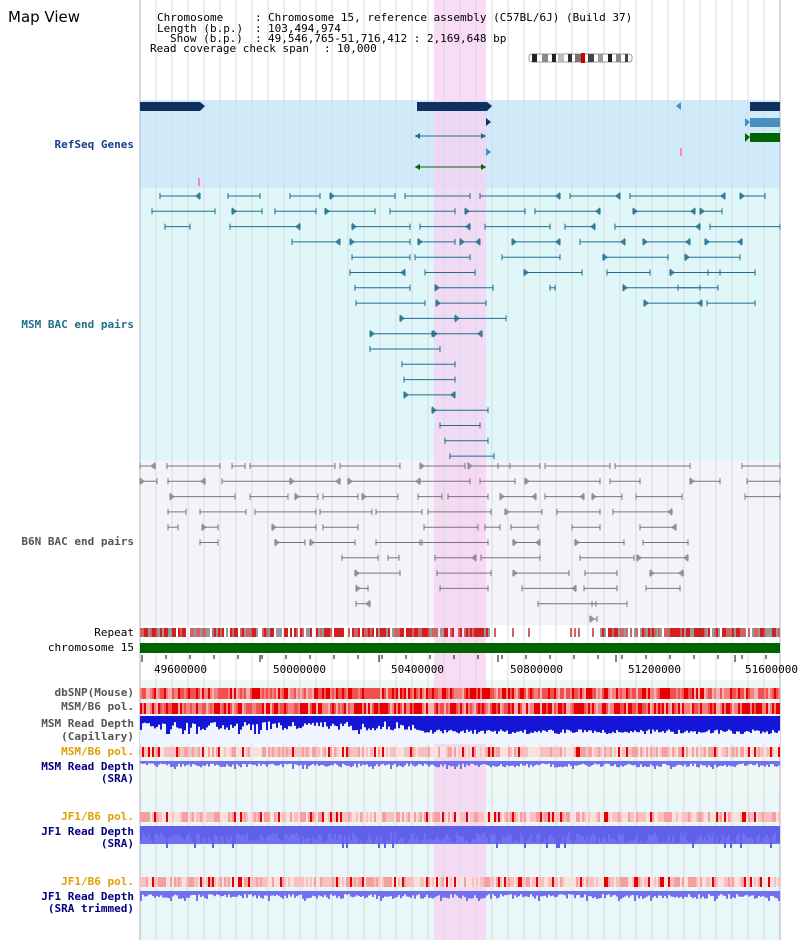 This screenshot has width=800, height=940. I want to click on track-label-msm-depth-cap: MSM Read Depth, so click(87, 723).